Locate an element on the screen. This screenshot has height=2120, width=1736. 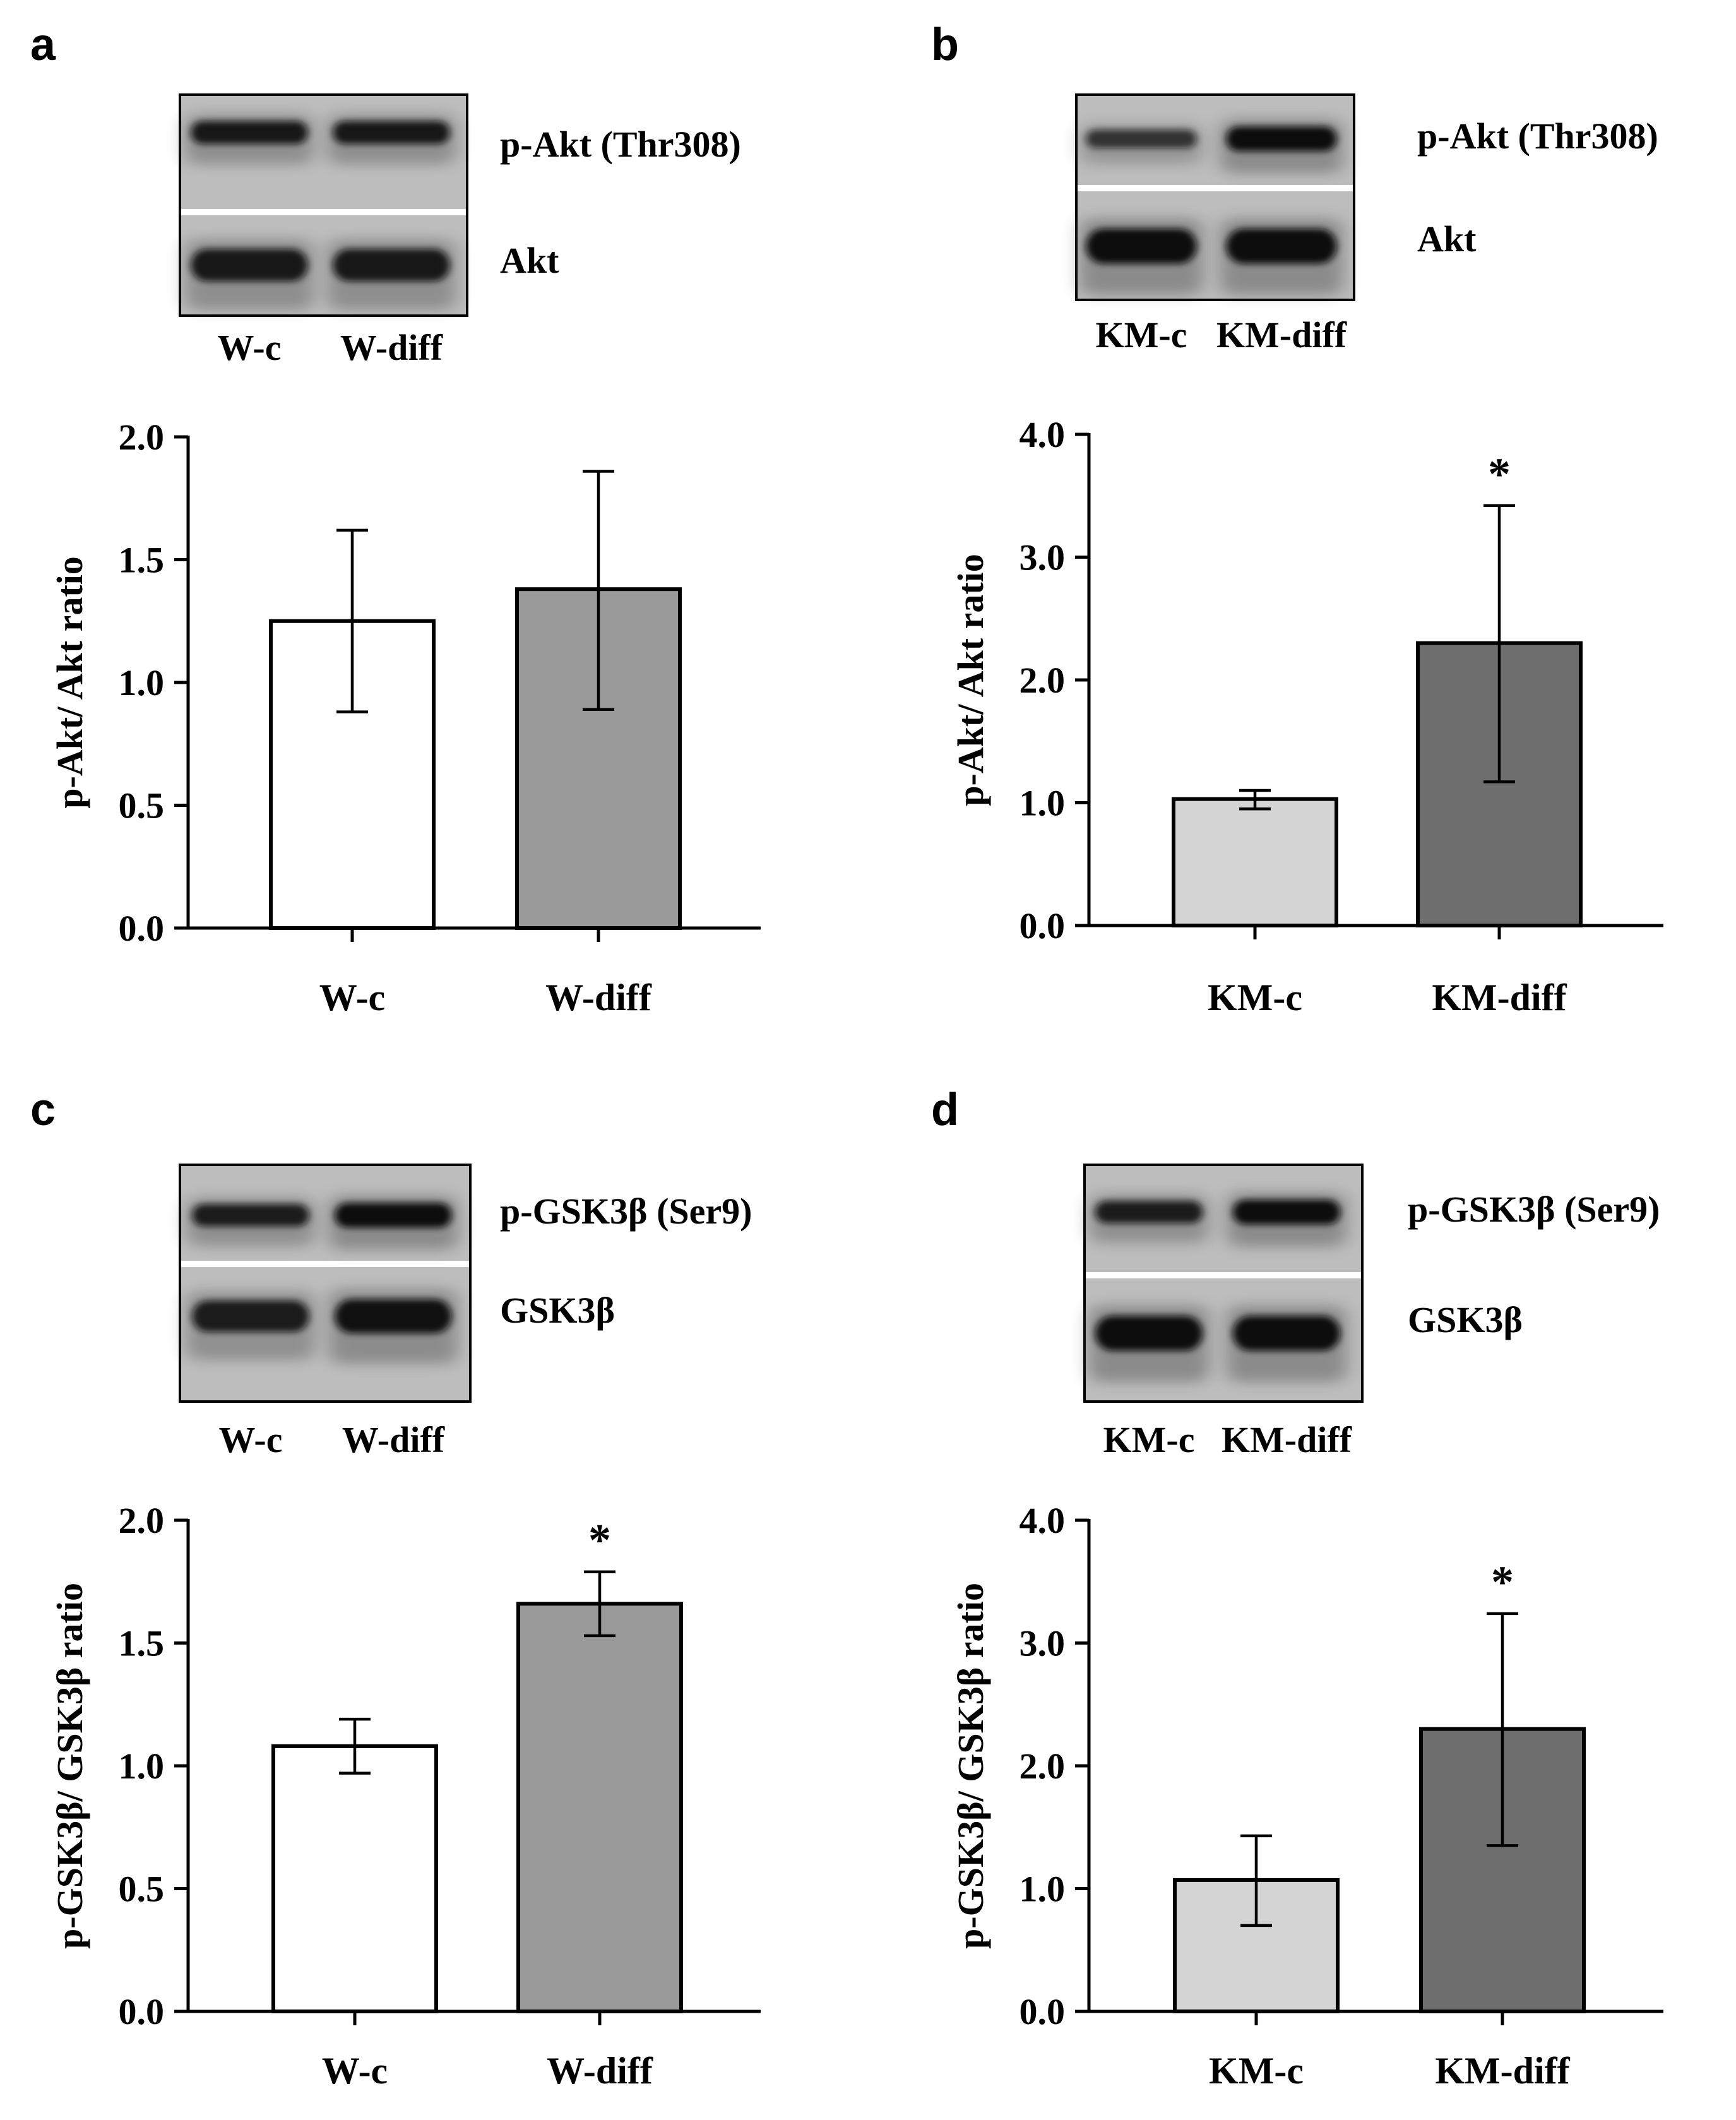
panel-letter: d is located at coordinates (945, 1110).